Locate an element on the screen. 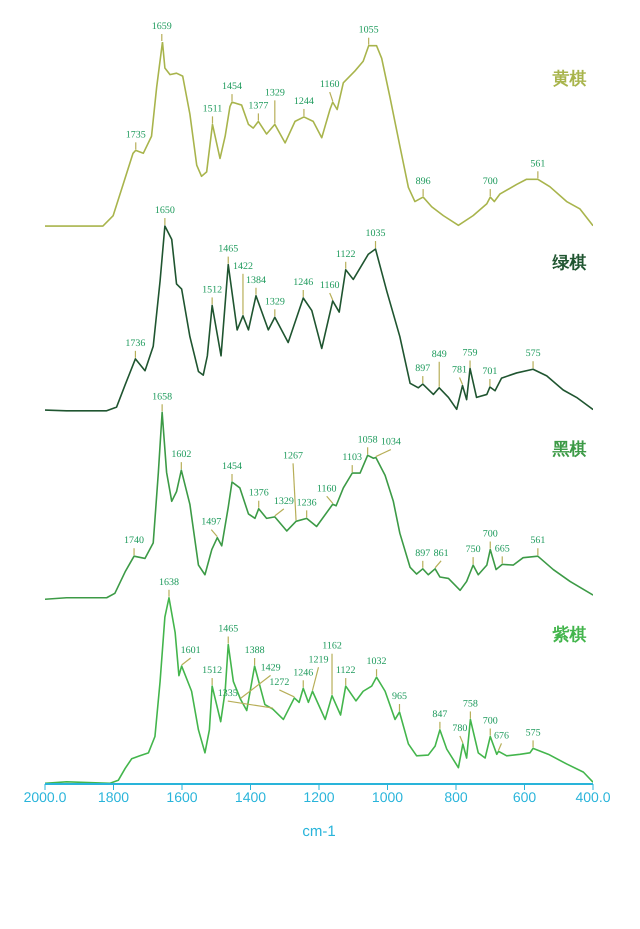 The height and width of the screenshot is (929, 640). annotation: 1103 is located at coordinates (352, 458).